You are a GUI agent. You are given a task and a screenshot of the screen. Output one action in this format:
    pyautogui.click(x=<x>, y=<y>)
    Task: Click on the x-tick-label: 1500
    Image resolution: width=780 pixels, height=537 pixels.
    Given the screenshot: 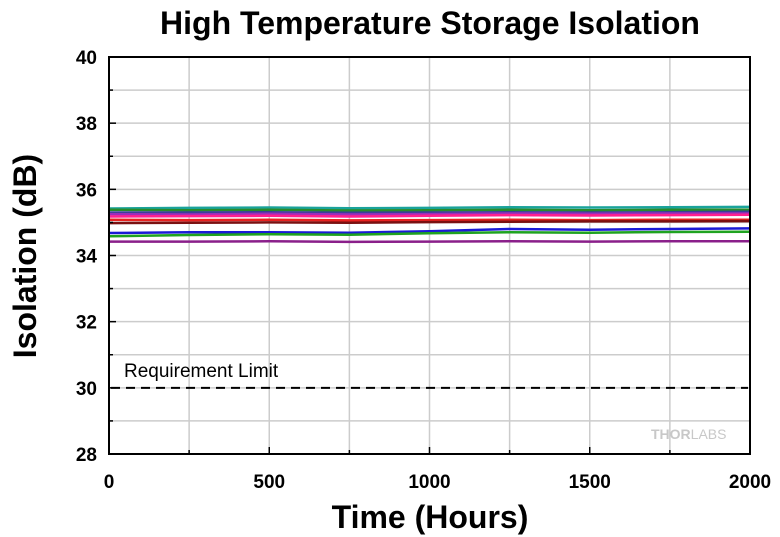 What is the action you would take?
    pyautogui.click(x=590, y=482)
    